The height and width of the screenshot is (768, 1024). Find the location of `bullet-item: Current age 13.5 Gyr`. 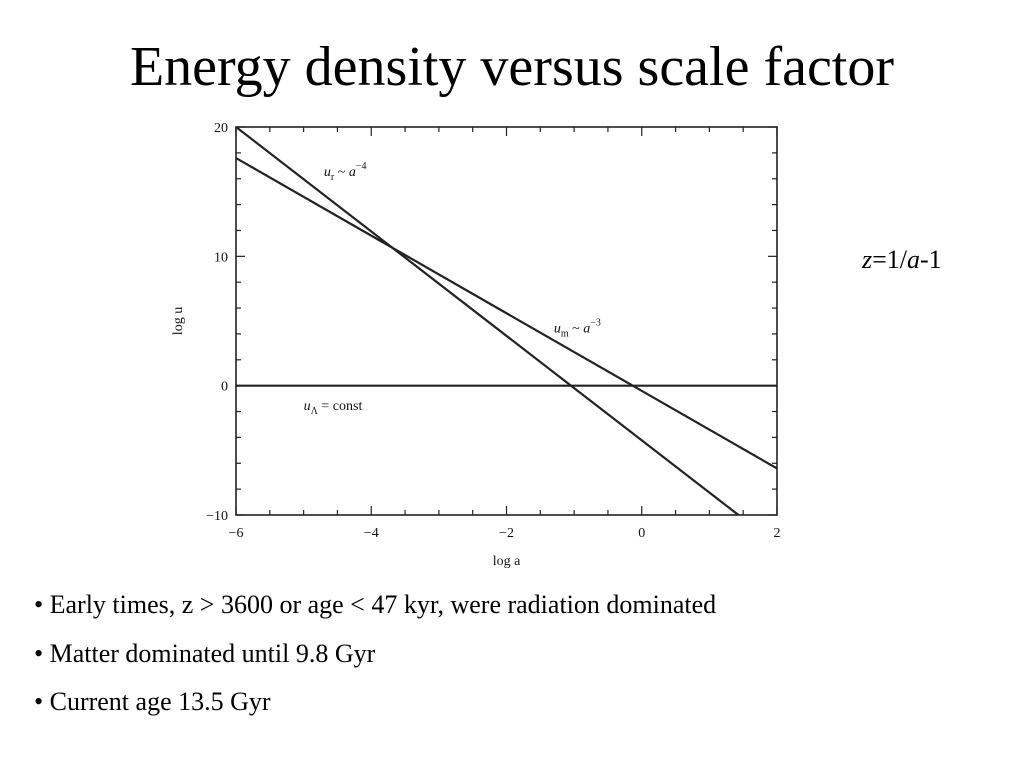

bullet-item: Current age 13.5 Gyr is located at coordinates (375, 702).